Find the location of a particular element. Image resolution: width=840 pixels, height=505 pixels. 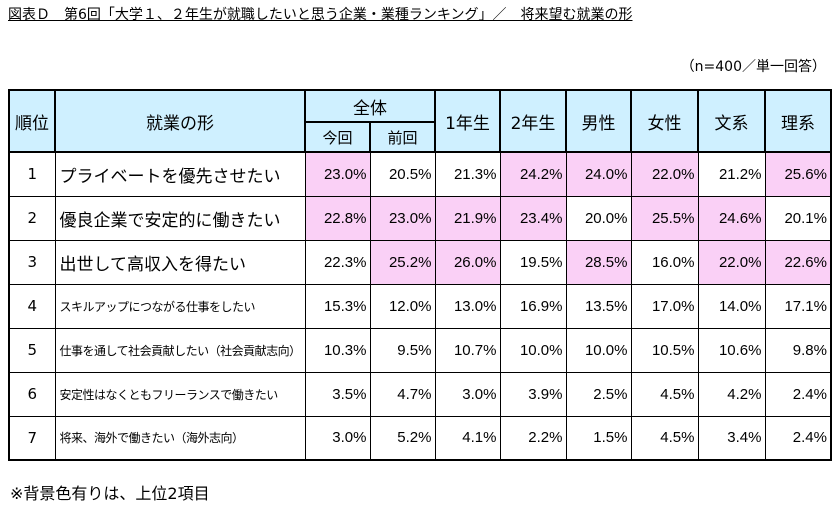

form-label-cell: 出世して高収入を得たい is located at coordinates (180, 262).